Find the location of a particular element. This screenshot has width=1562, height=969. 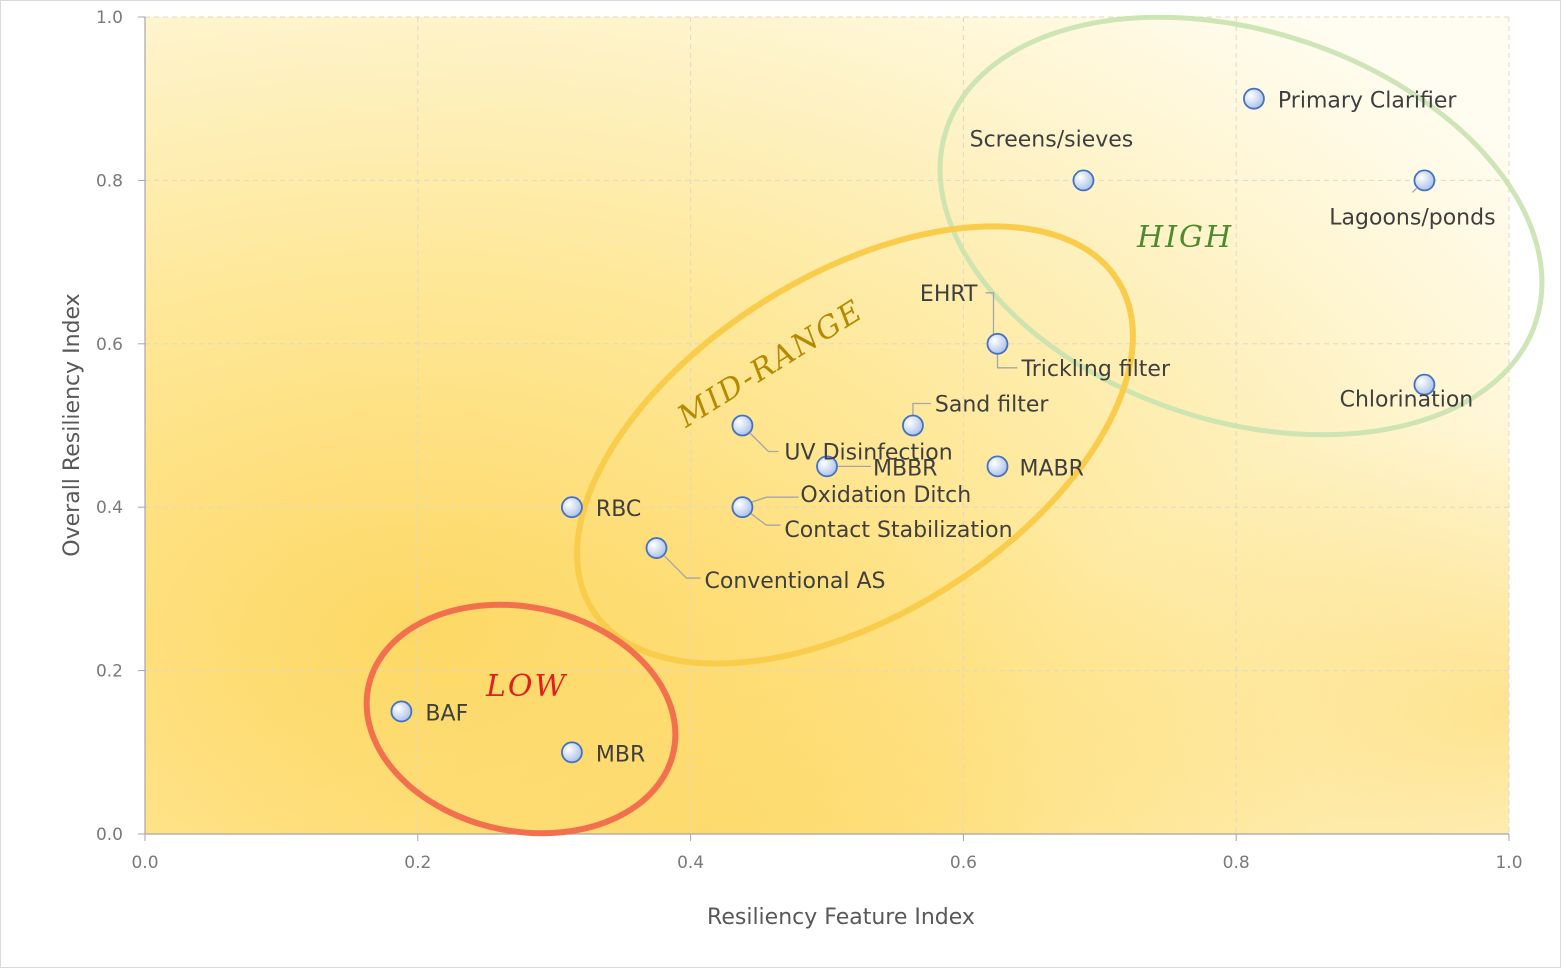

point-label: Lagoons/ponds is located at coordinates (1412, 217).